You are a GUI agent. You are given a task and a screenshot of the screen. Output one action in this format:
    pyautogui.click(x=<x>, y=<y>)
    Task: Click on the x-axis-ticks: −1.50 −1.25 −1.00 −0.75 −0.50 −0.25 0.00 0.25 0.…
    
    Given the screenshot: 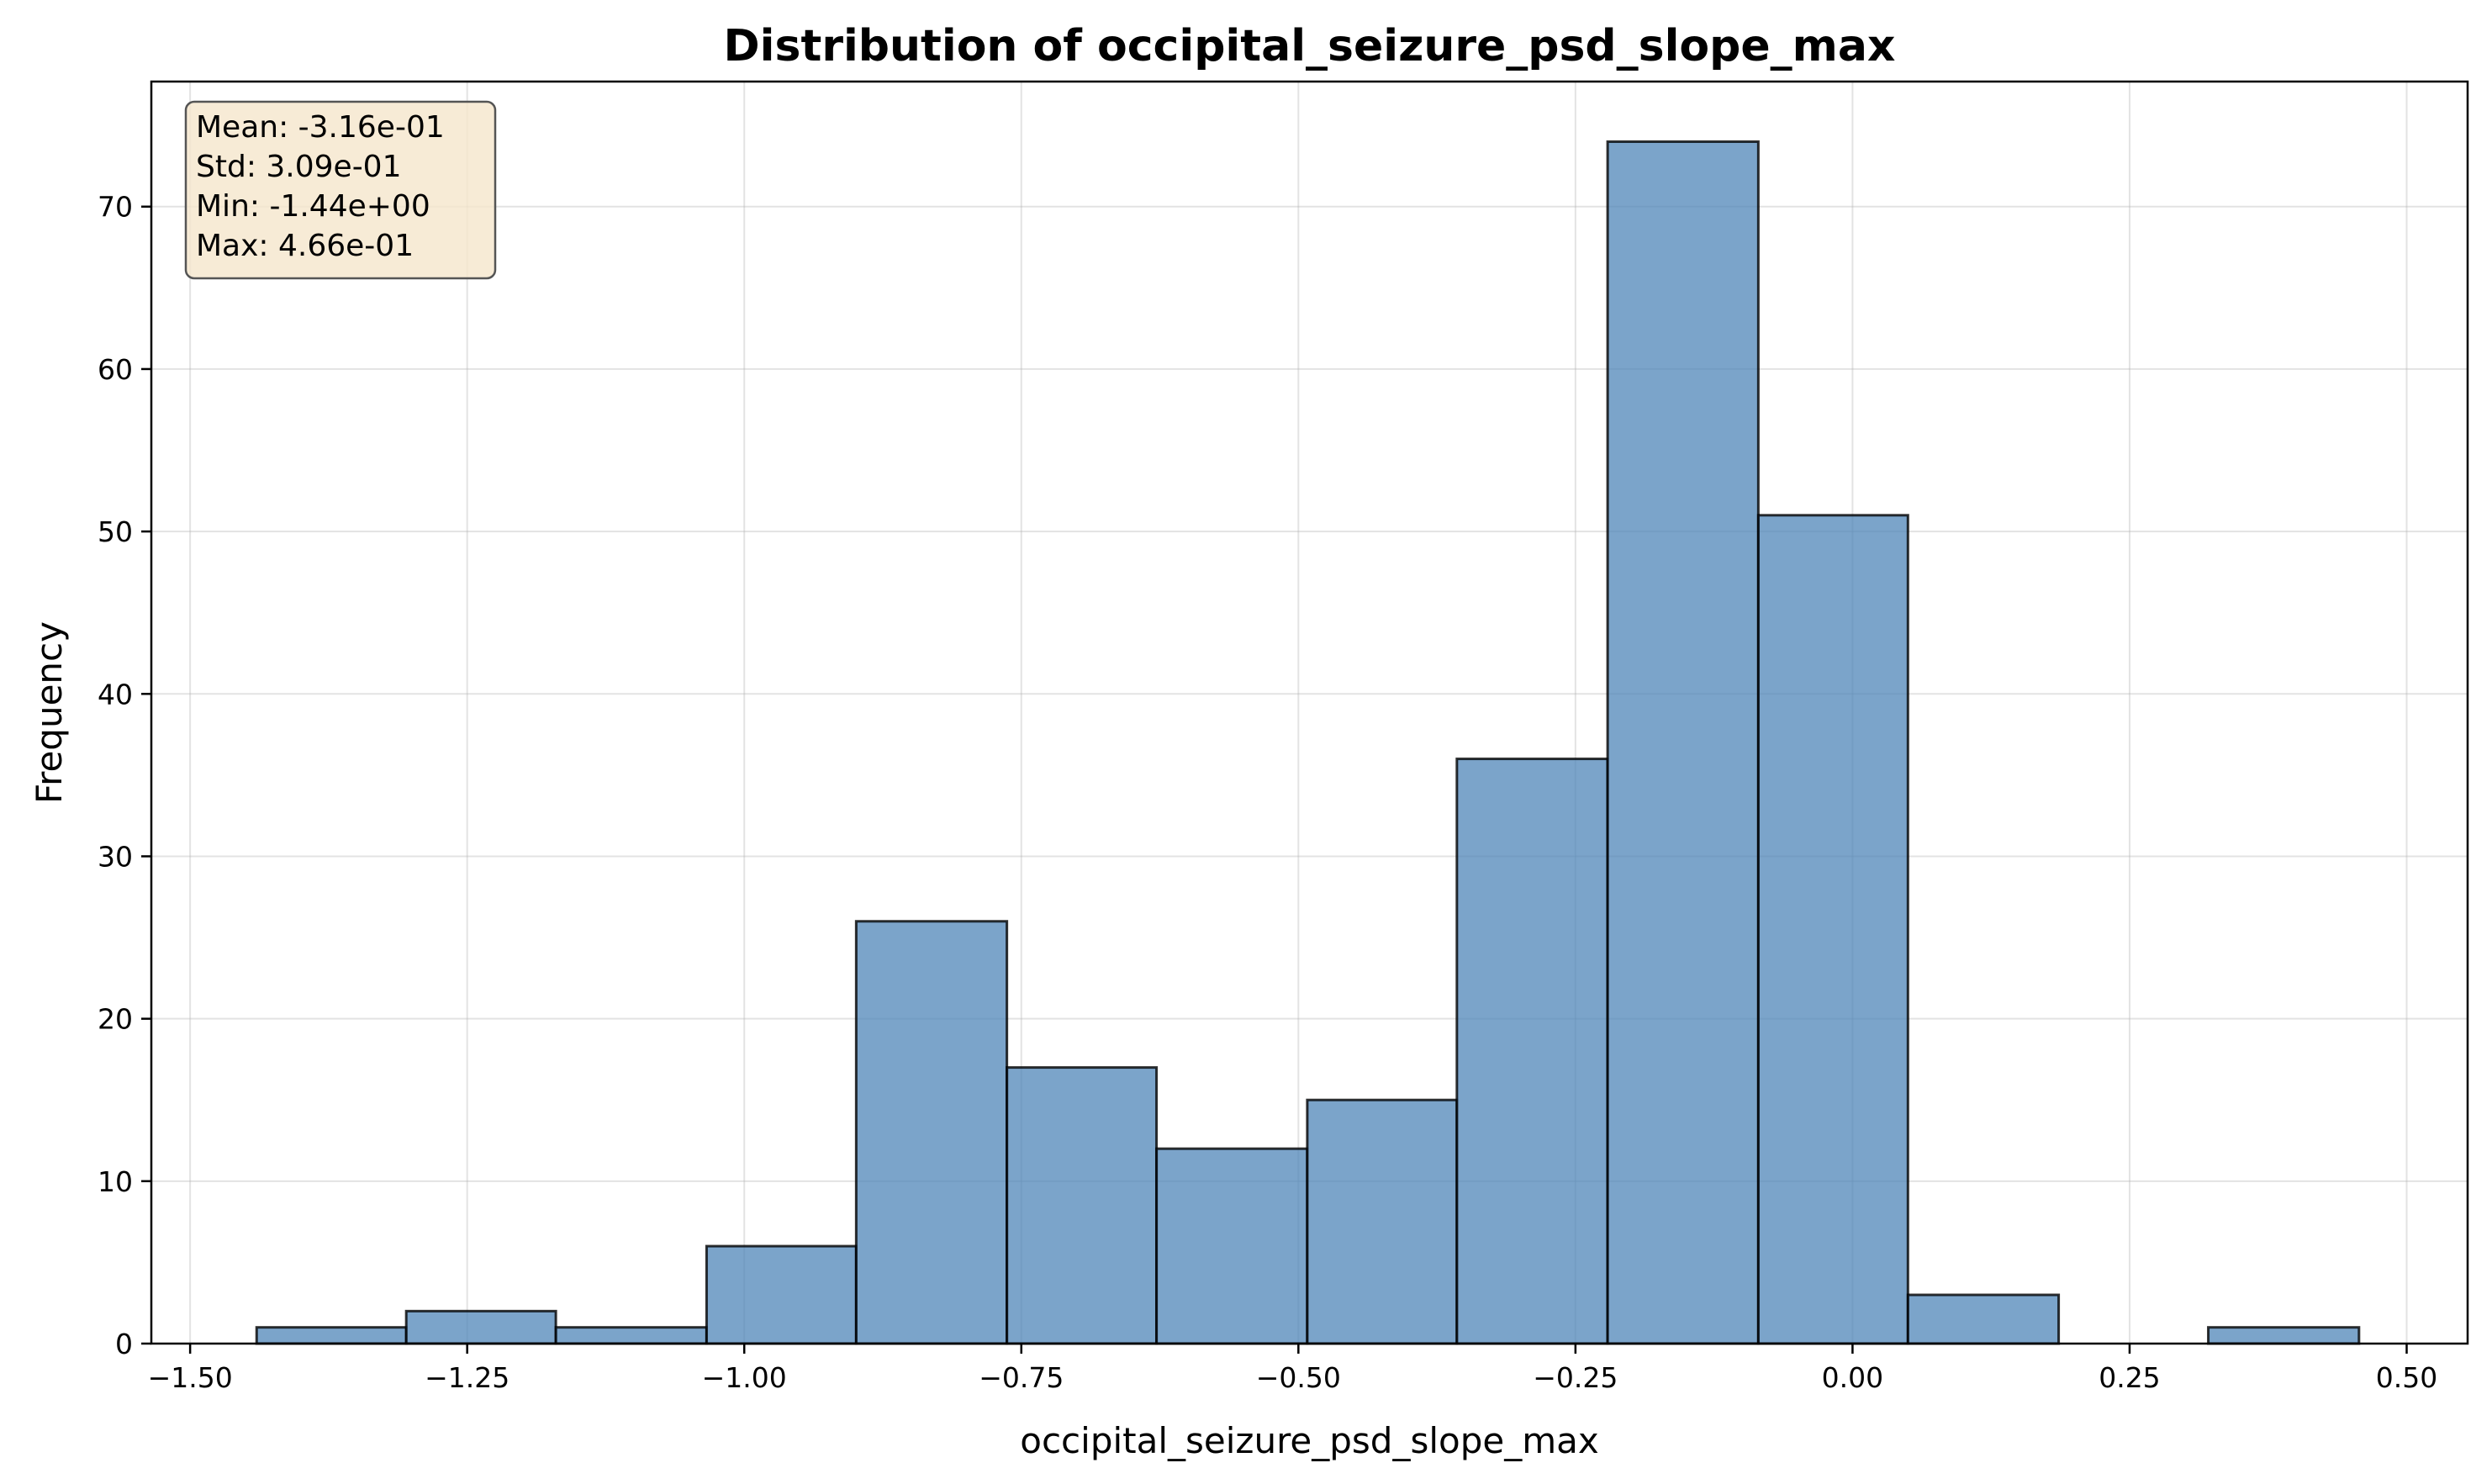 What is the action you would take?
    pyautogui.click(x=1292, y=1369)
    